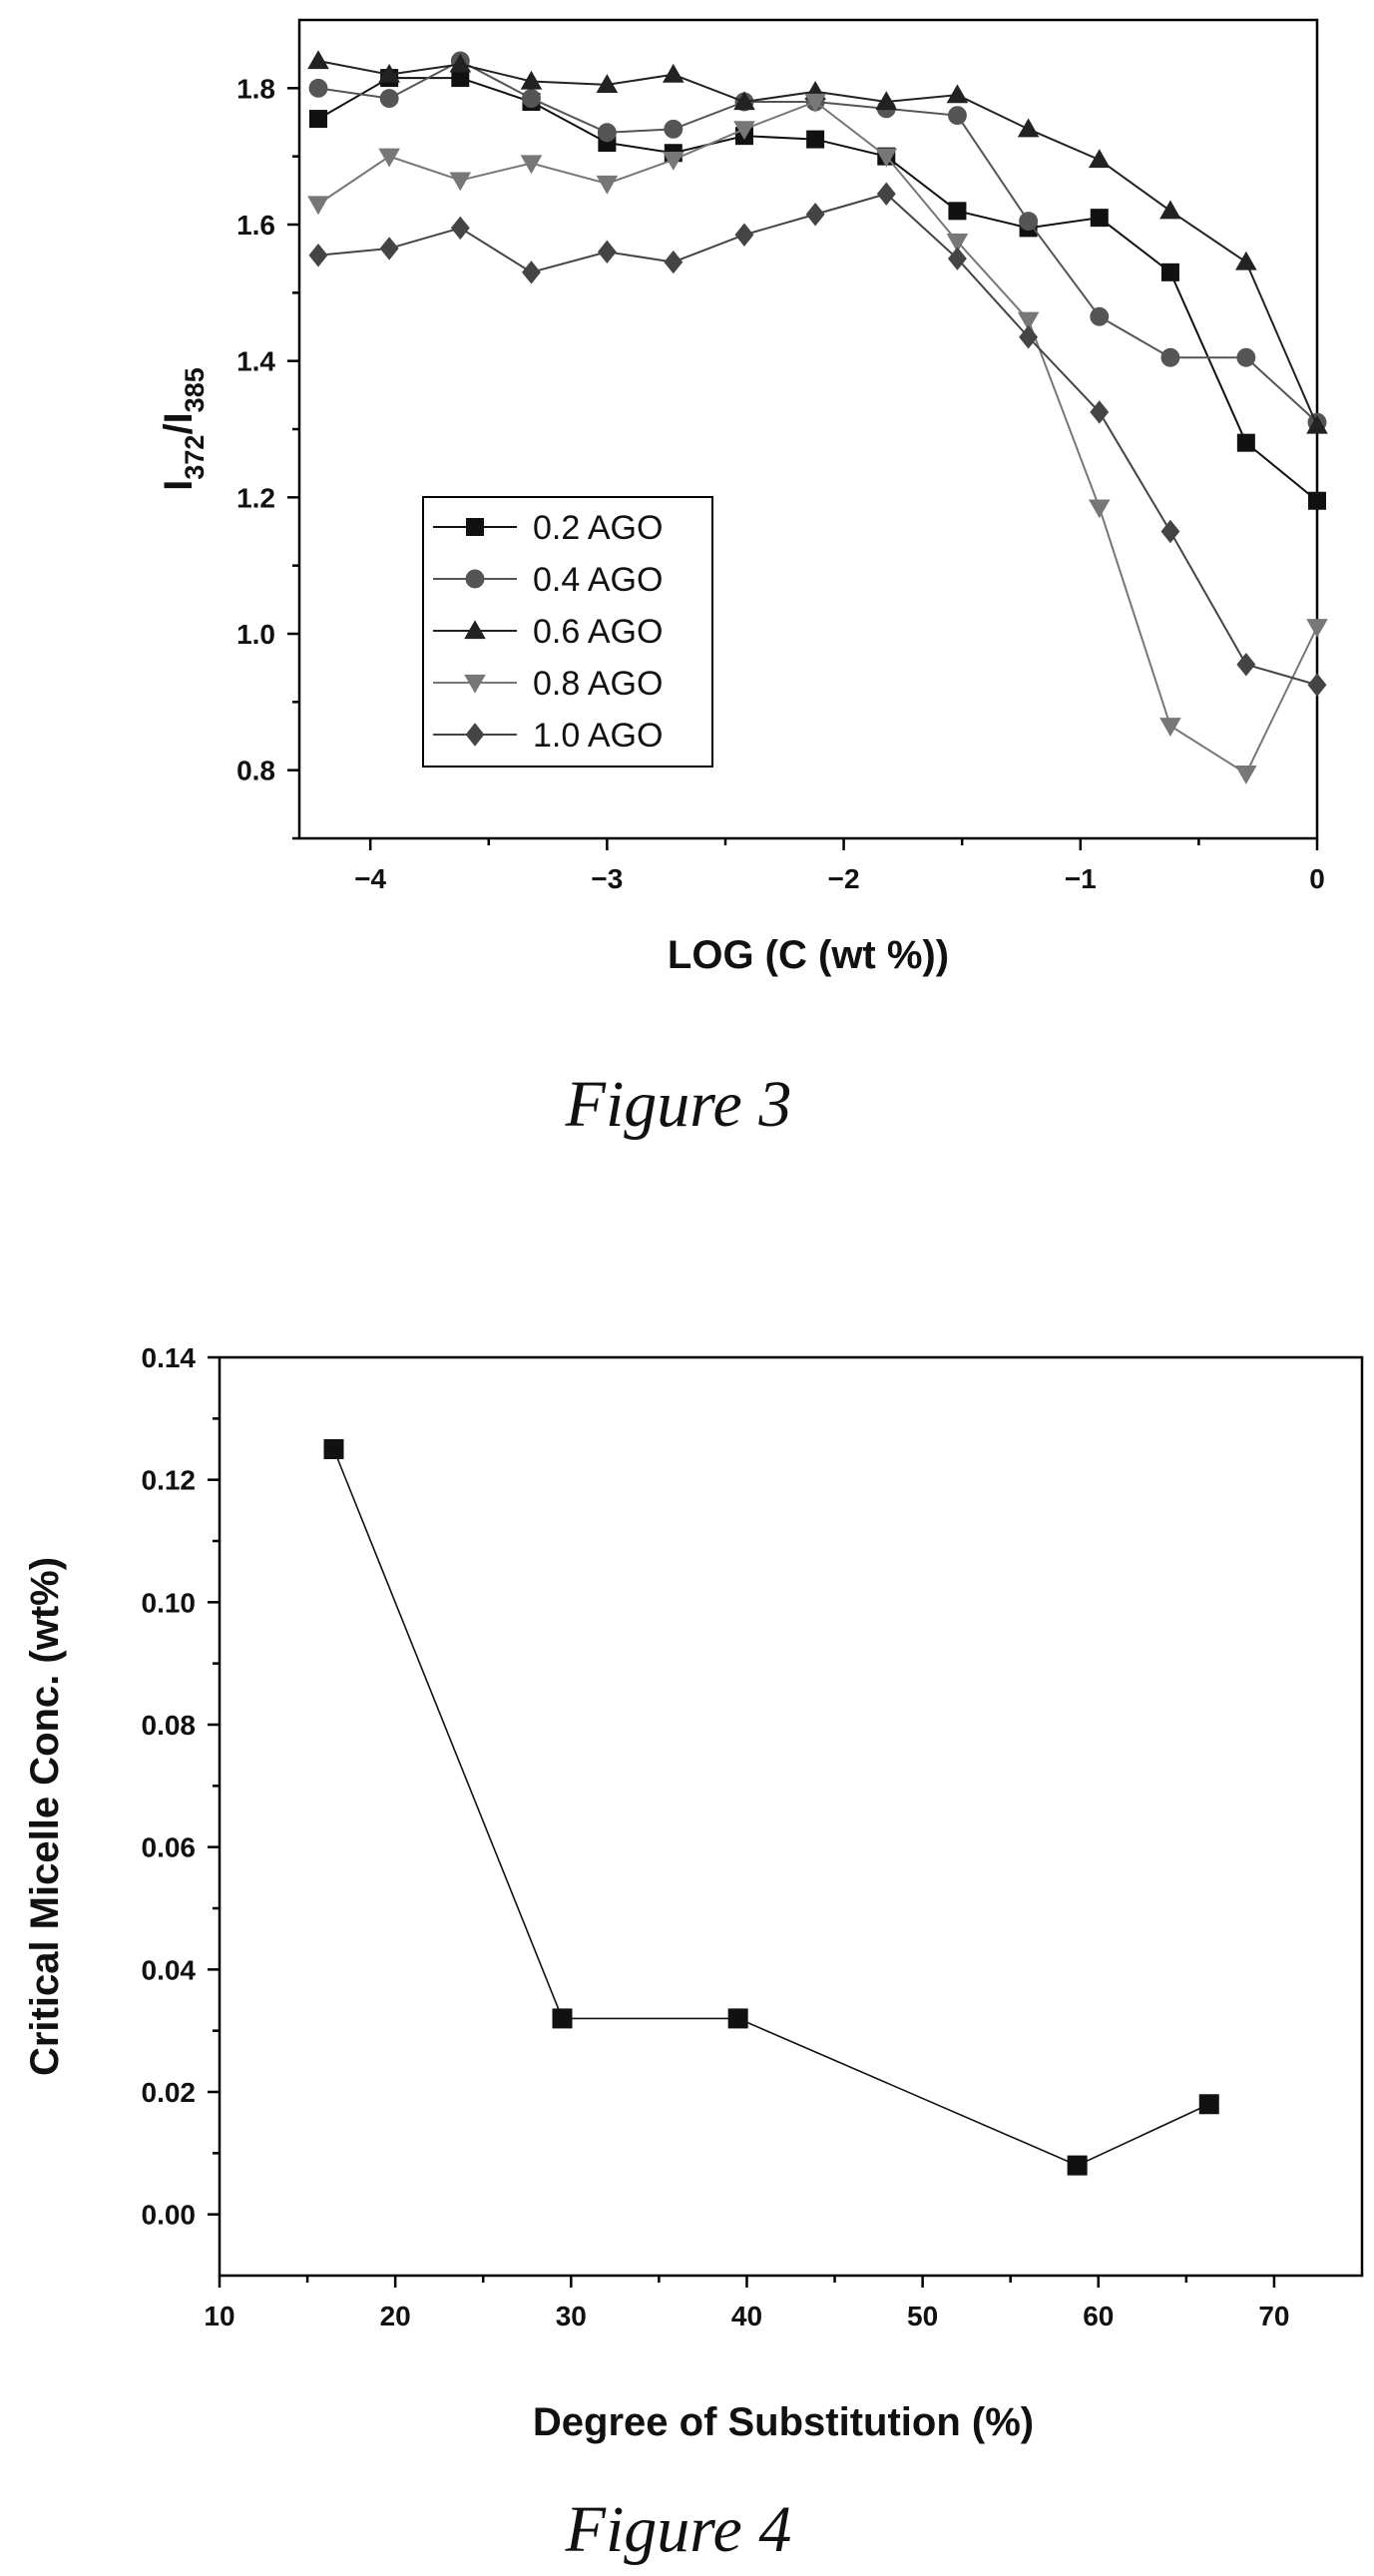 This screenshot has height=2576, width=1374. What do you see at coordinates (395, 2316) in the screenshot?
I see `x-tick-label: 20` at bounding box center [395, 2316].